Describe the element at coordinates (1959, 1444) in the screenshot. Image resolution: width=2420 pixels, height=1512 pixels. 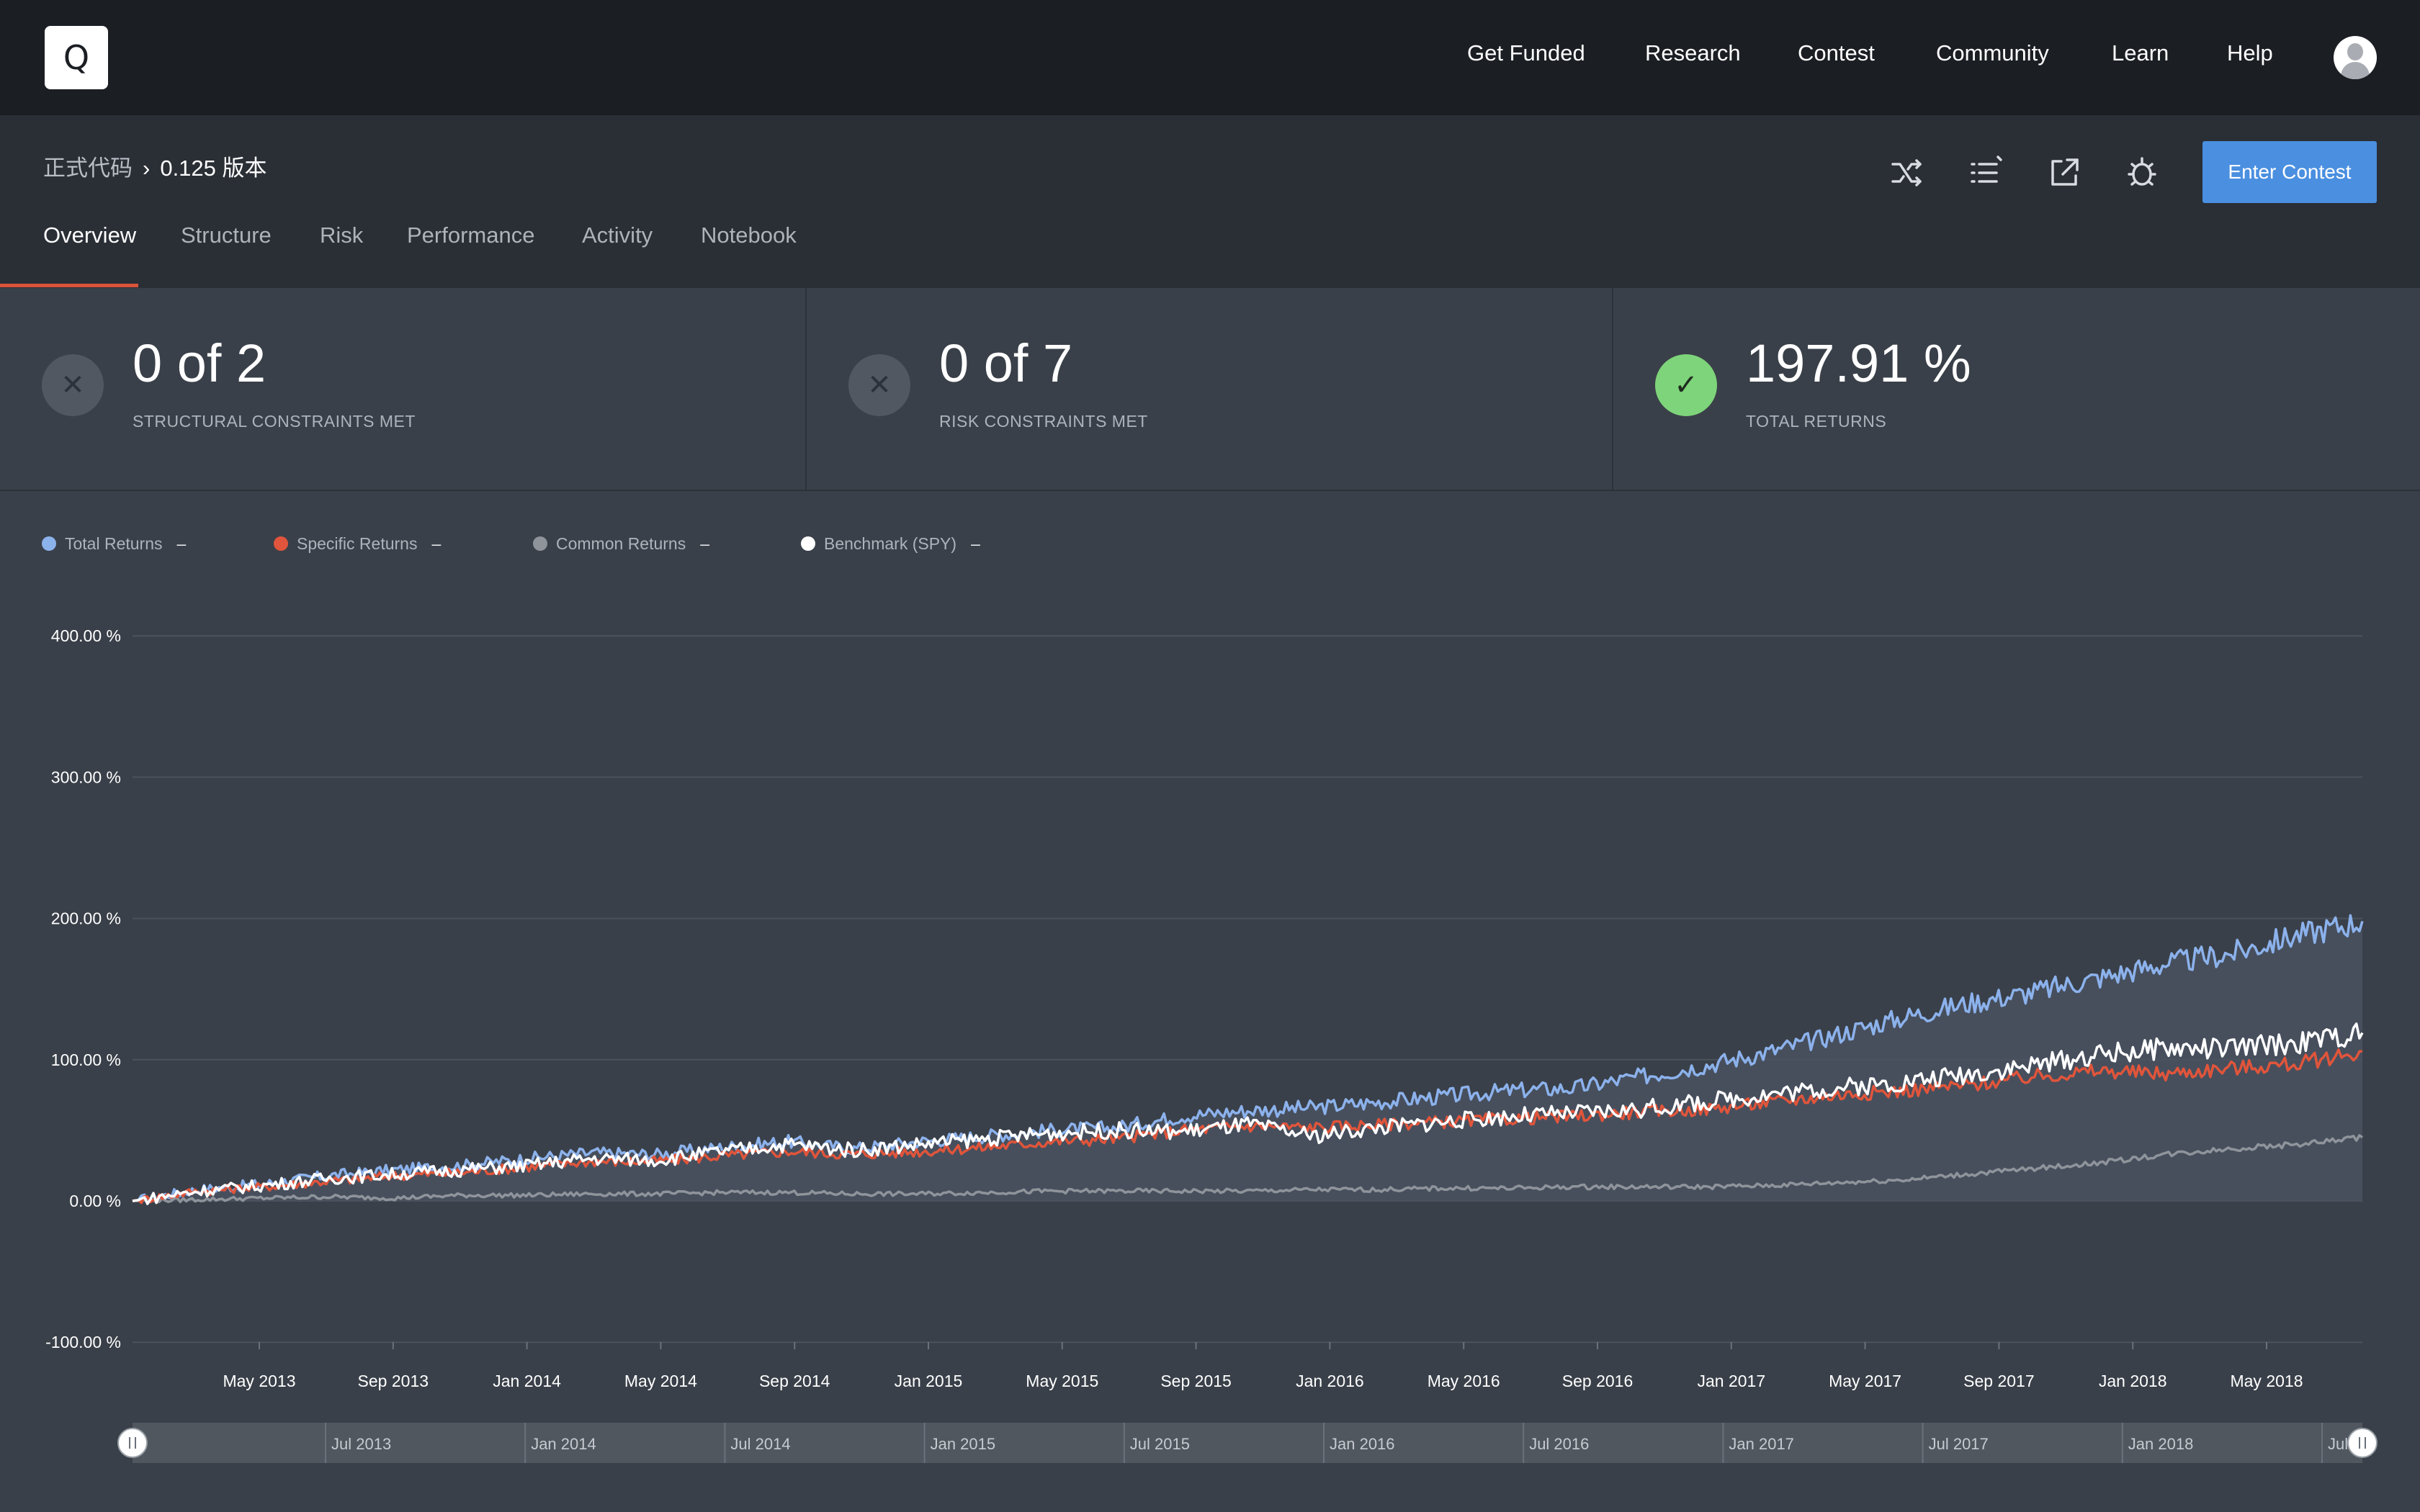
I see `navigator-tick-label: Jul 2017` at that location.